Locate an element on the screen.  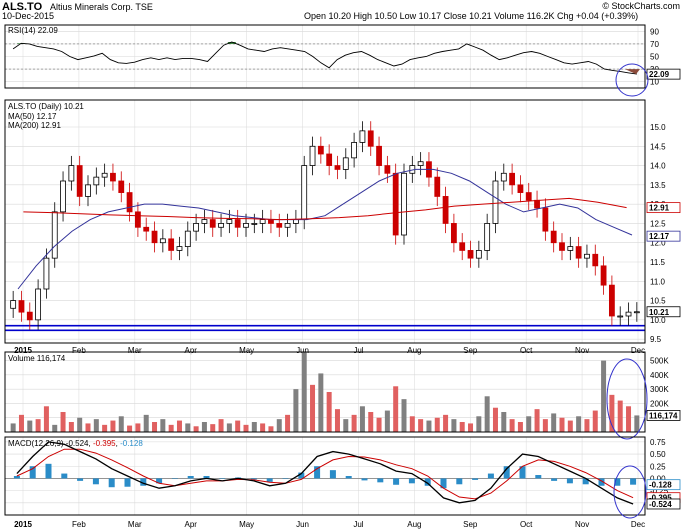
volume-label: Volume 116,174 is located at coordinates (37, 358).